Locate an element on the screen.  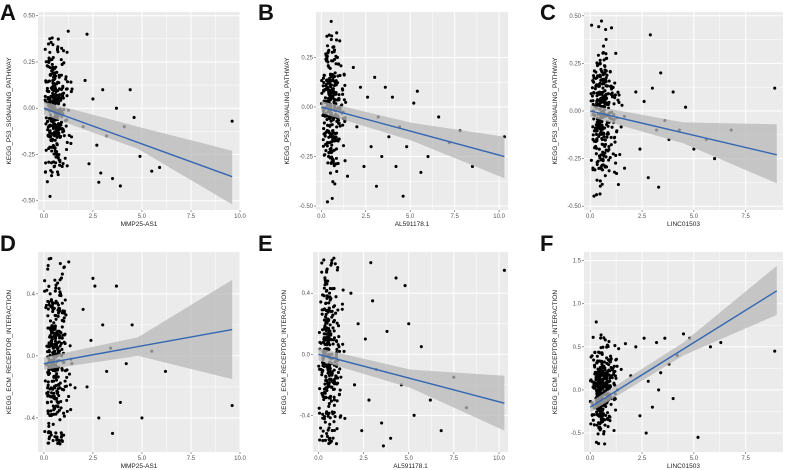
panel-letter: C is located at coordinates (548, 12).